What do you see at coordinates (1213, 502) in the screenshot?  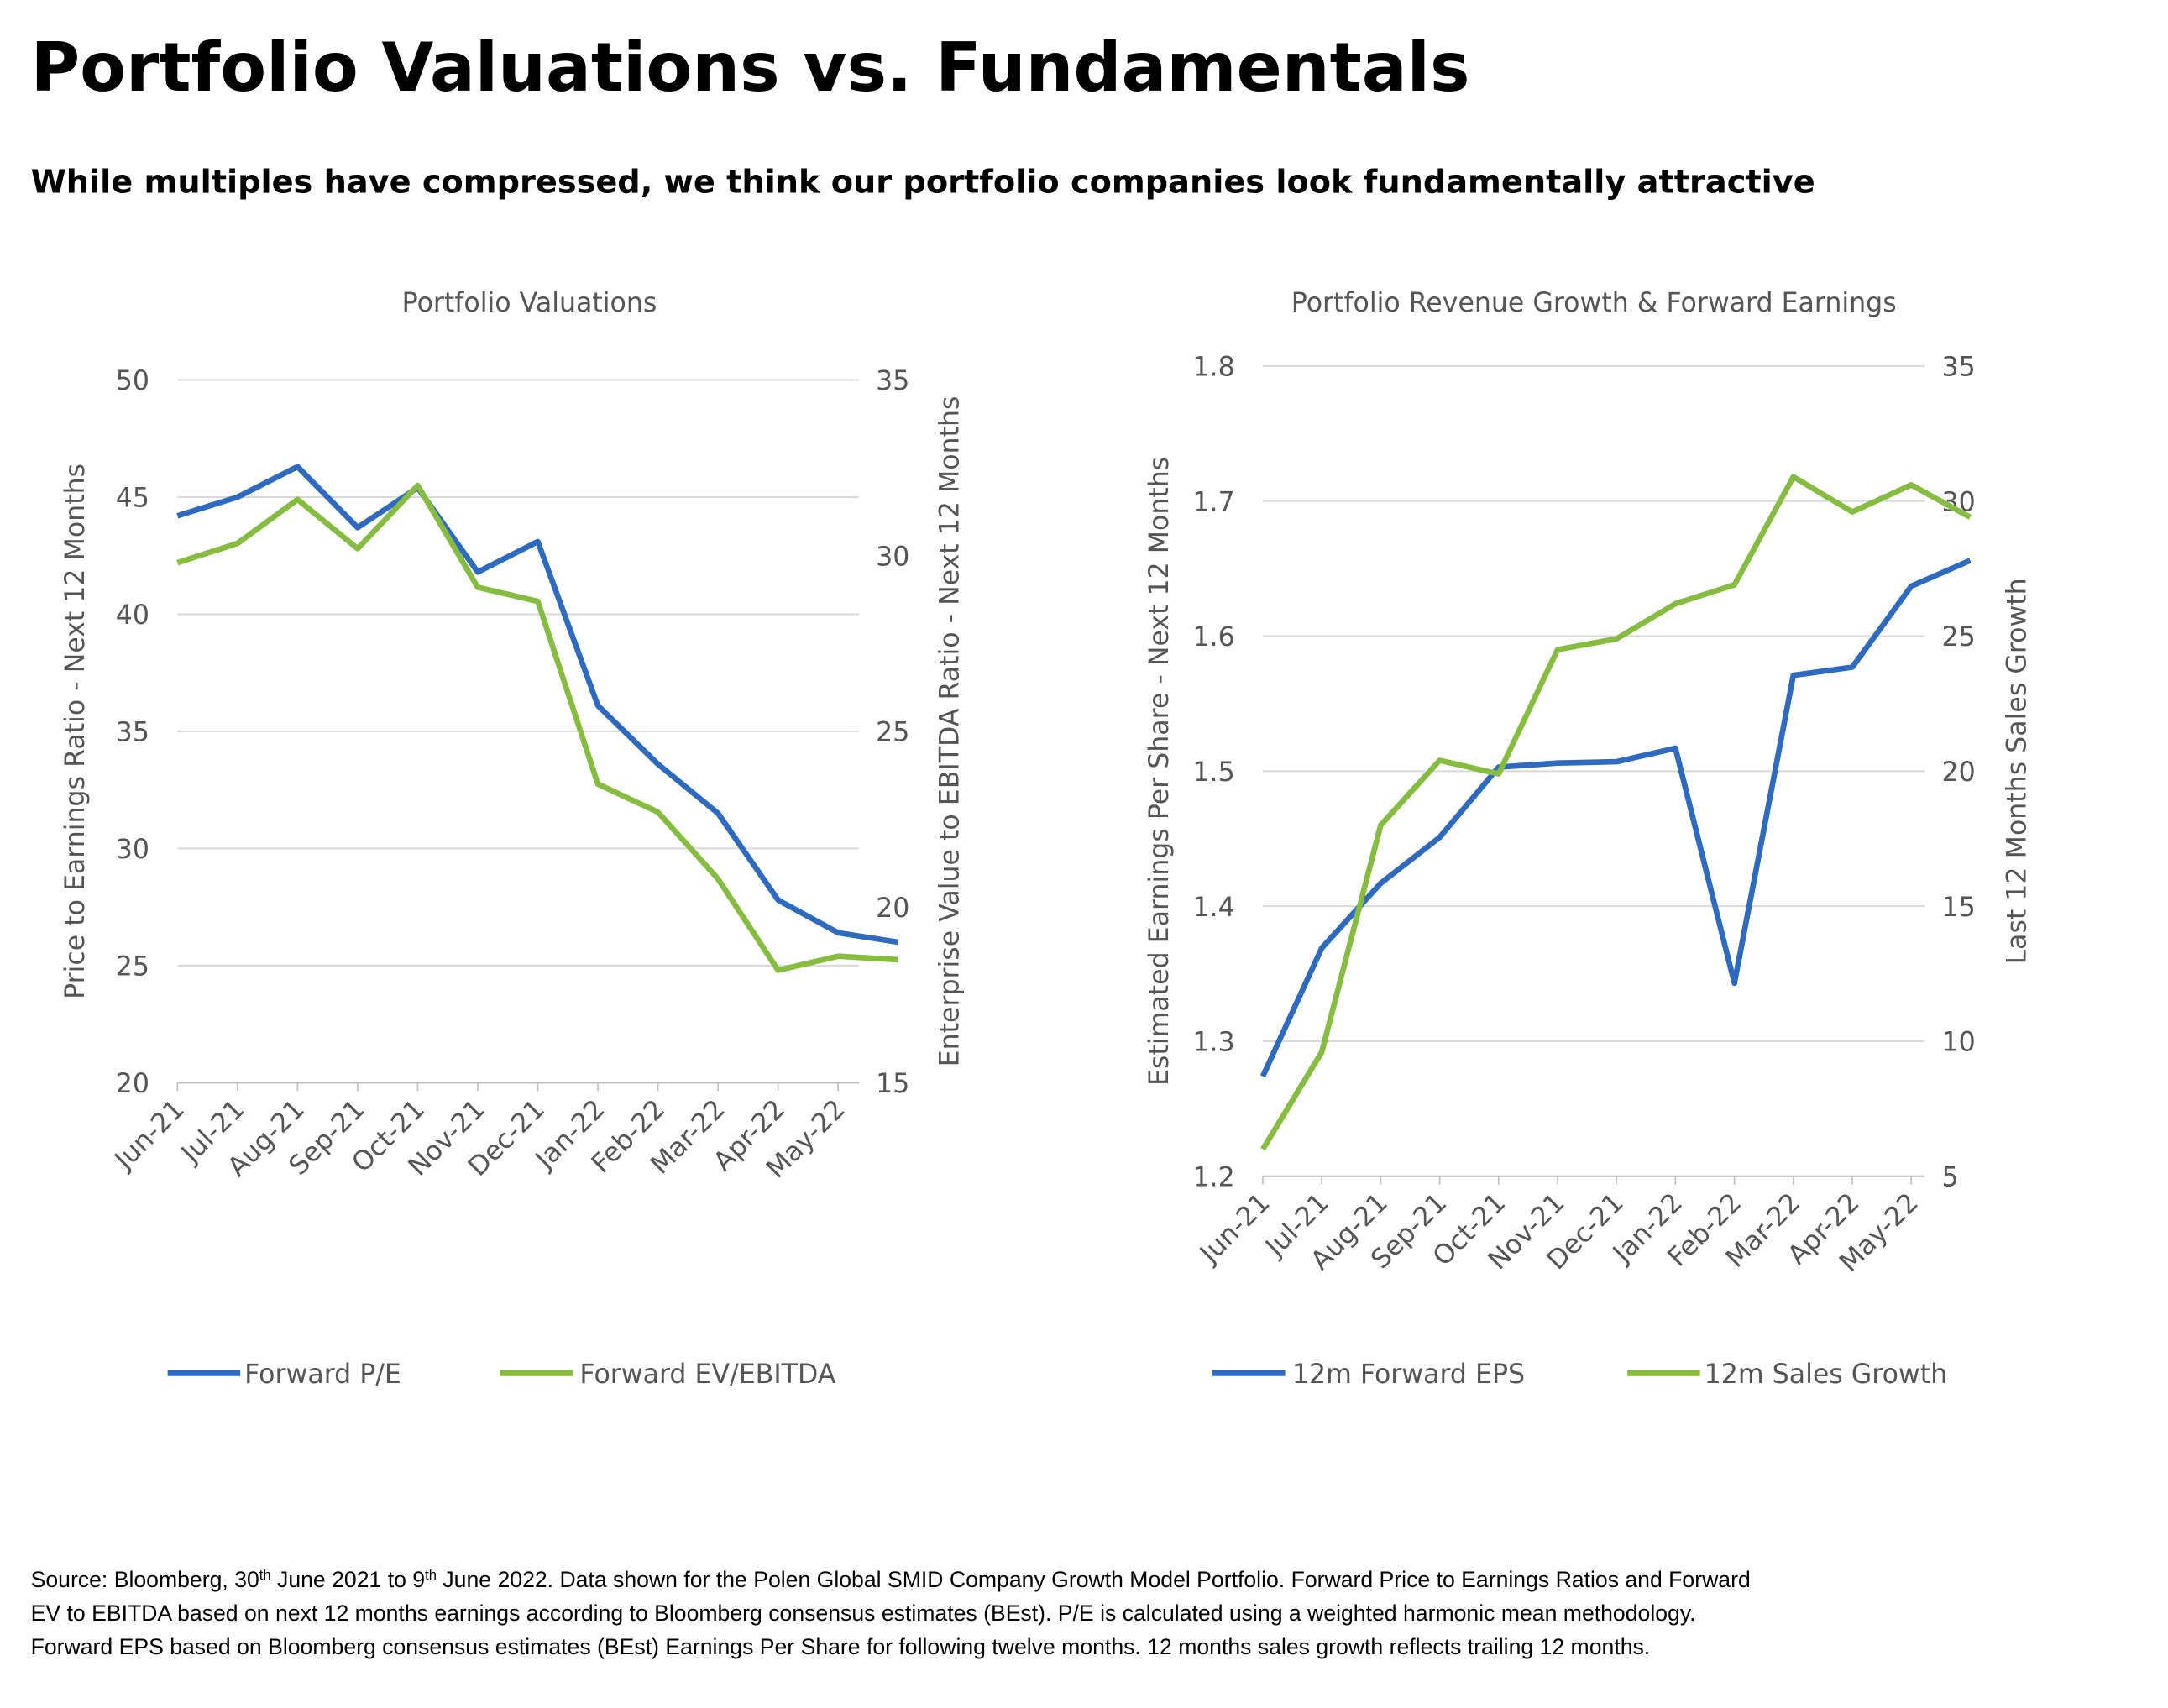 I see `y-tick-label: 1.7` at bounding box center [1213, 502].